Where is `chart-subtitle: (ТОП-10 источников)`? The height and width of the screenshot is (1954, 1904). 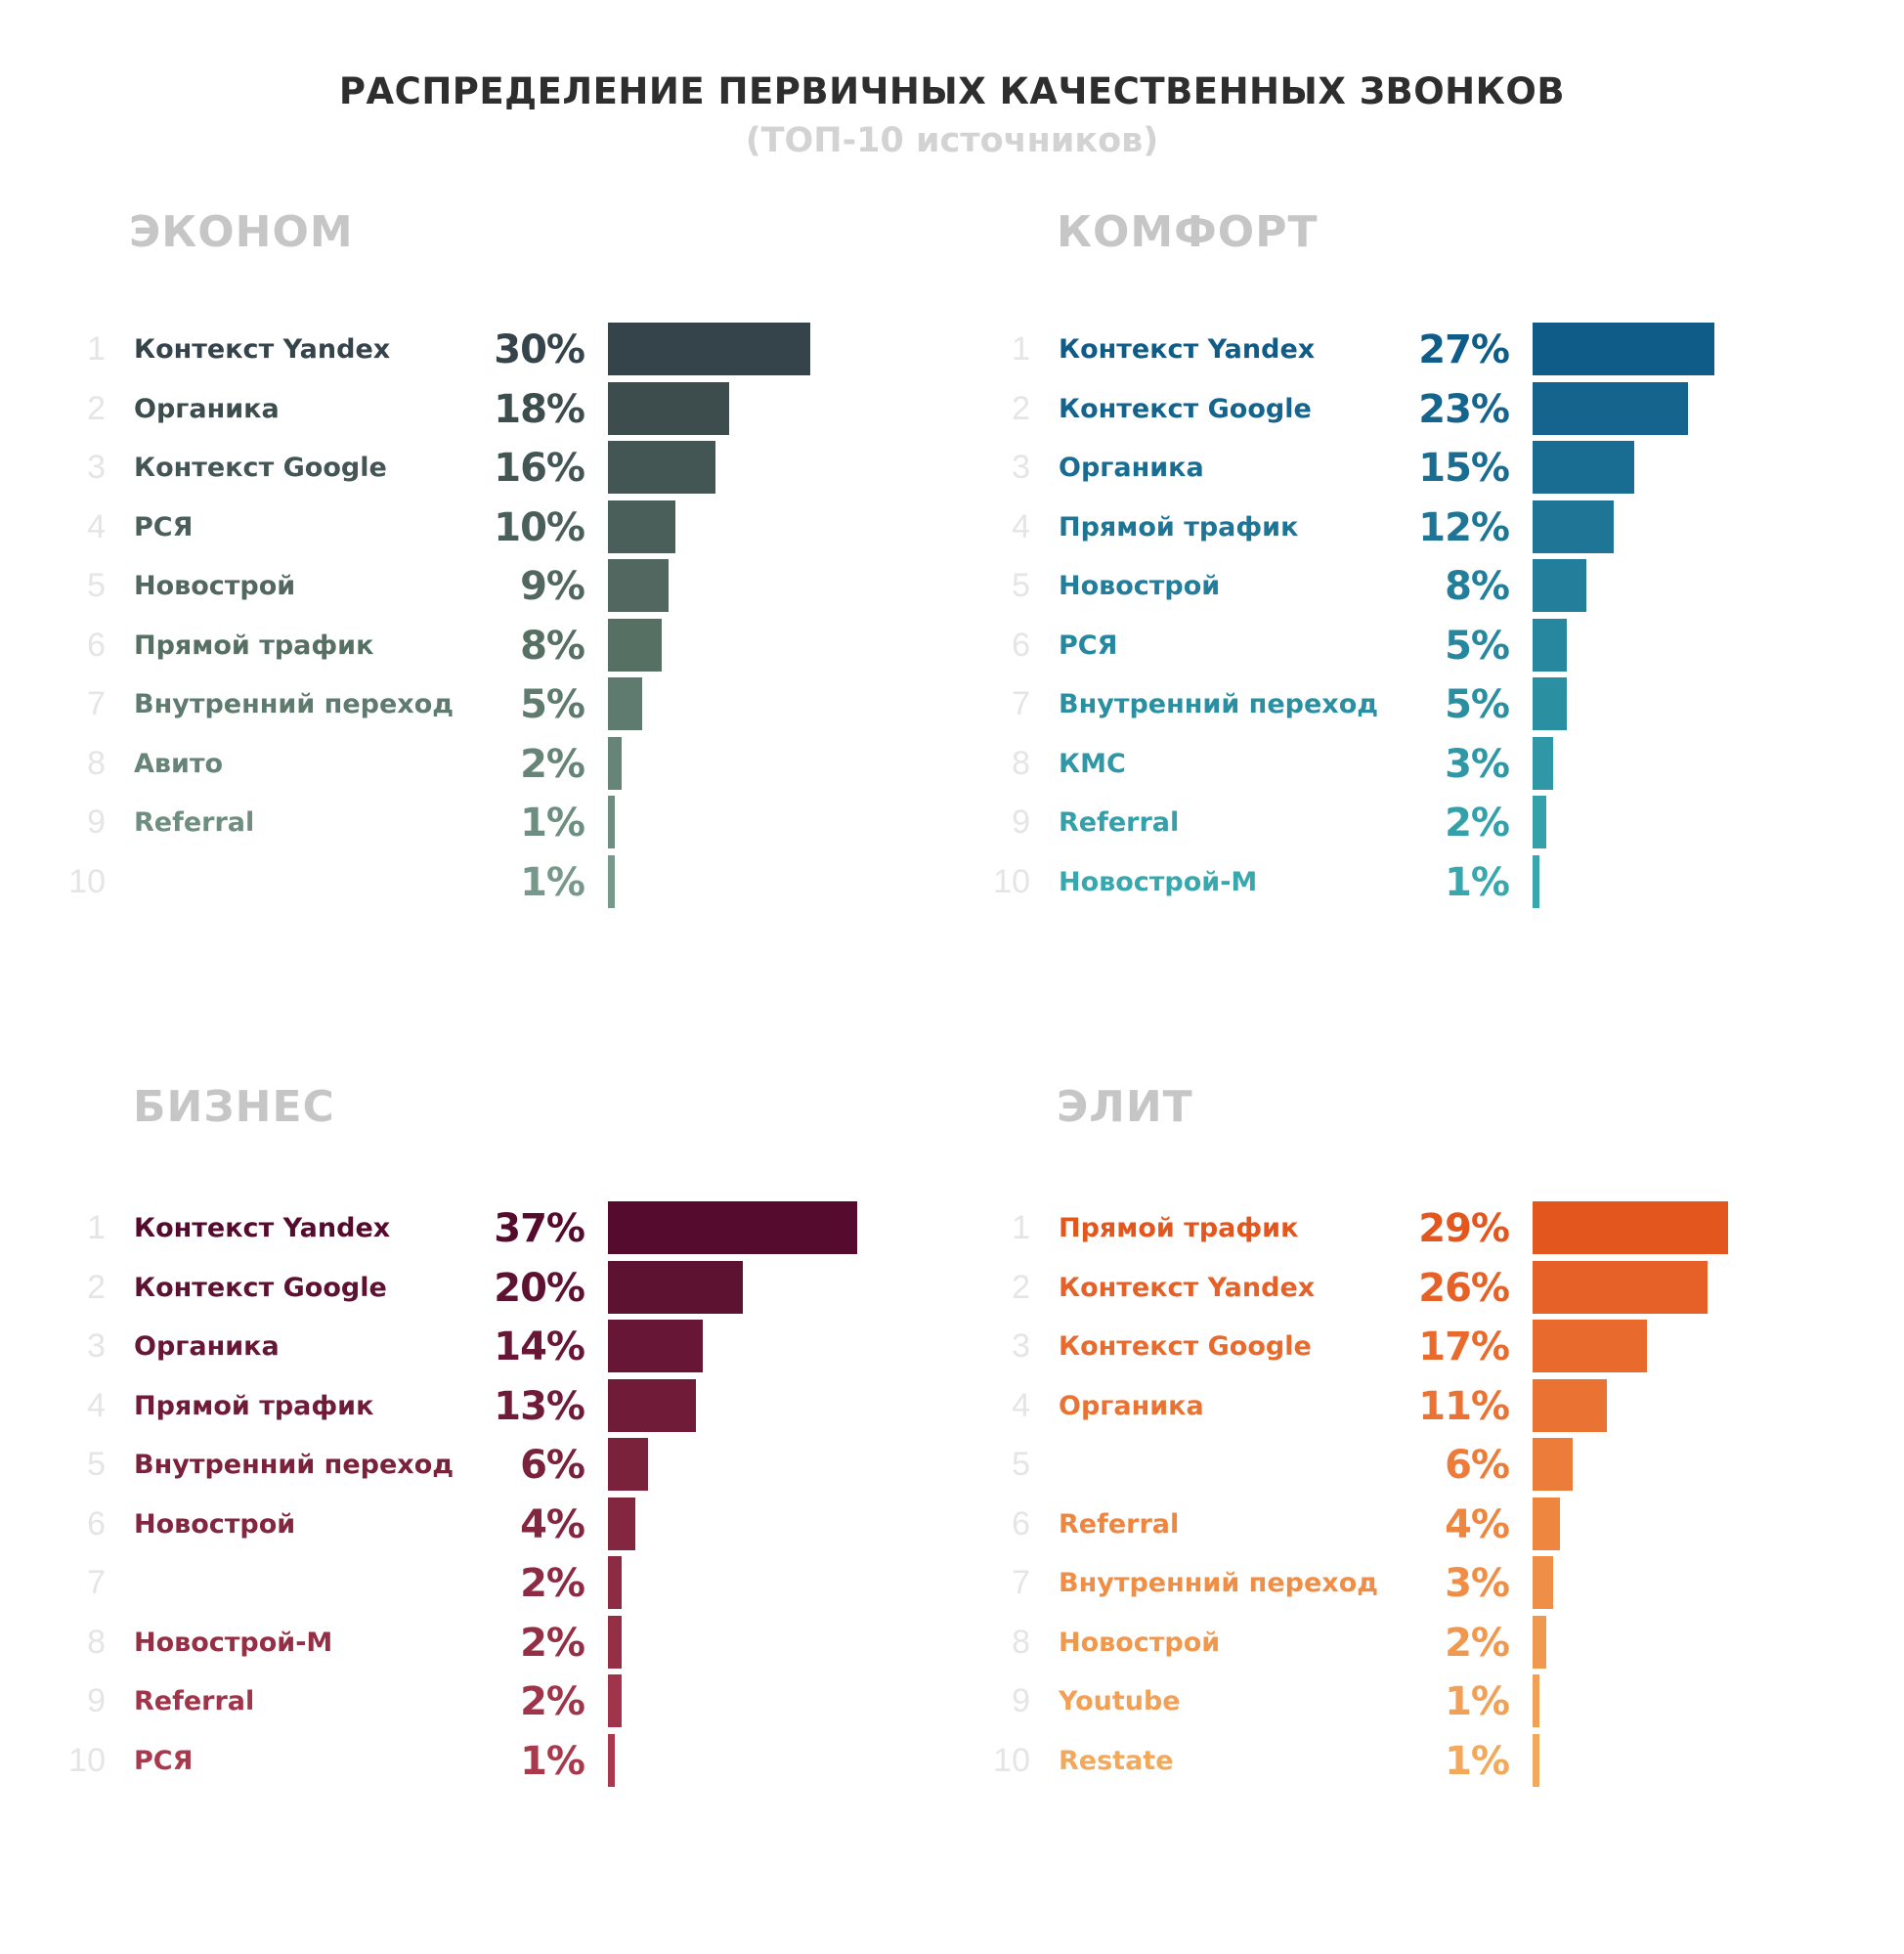
chart-subtitle: (ТОП-10 источников) is located at coordinates (952, 140).